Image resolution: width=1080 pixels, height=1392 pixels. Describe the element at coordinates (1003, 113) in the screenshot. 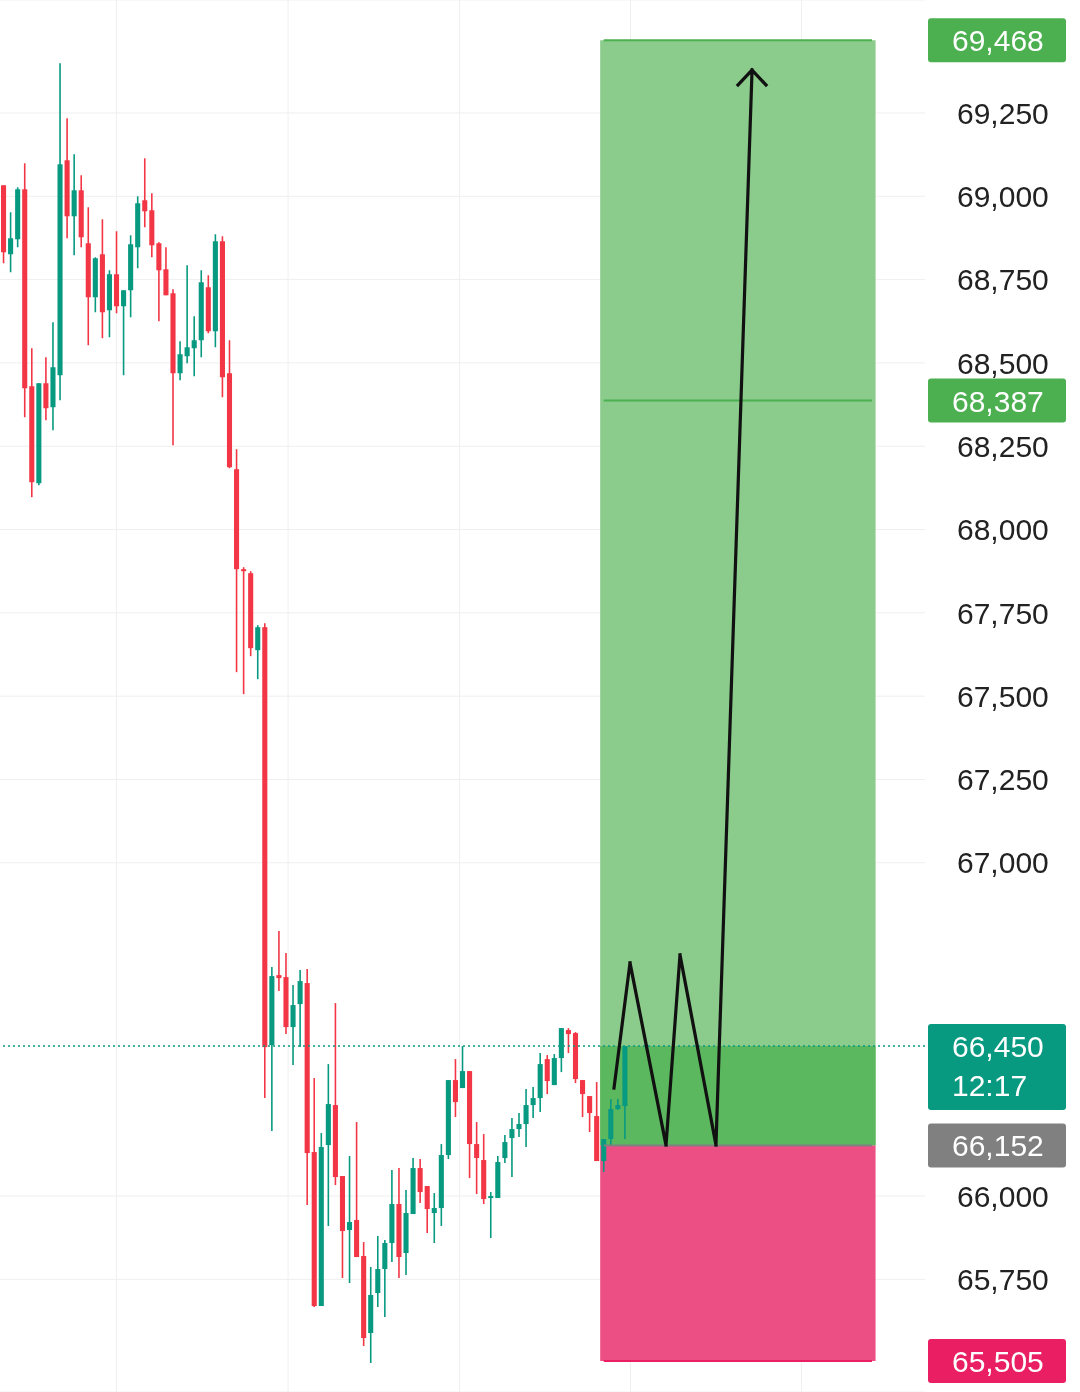

I see `y-tick-label: 69,250` at that location.